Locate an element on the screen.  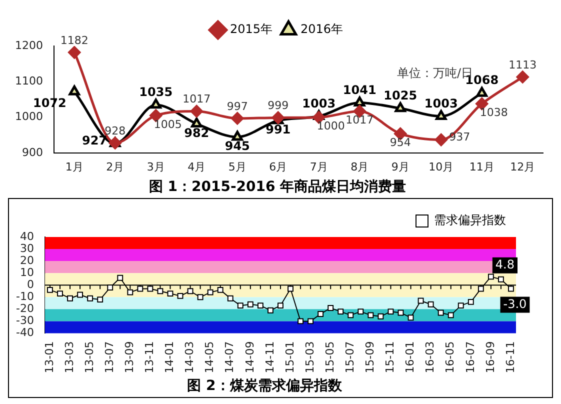
text: 图 1：2015-2016 年商品煤日均消费量 is located at coordinates (277, 187).